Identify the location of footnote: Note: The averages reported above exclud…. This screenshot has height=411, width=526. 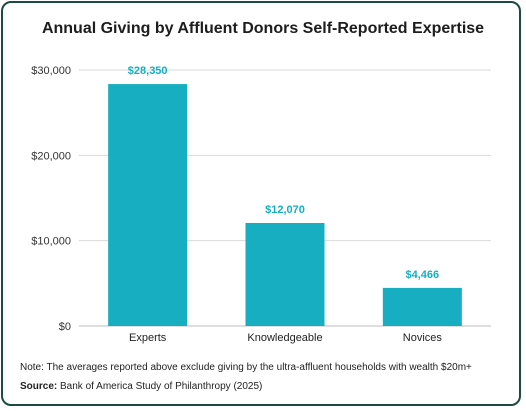
(246, 367).